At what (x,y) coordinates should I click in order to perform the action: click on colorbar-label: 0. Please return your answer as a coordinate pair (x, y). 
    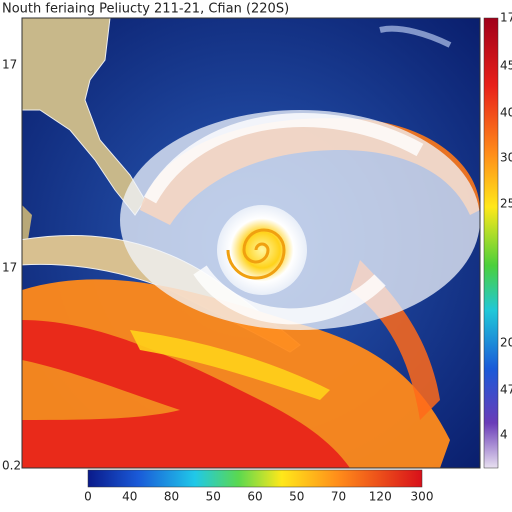
    Looking at the image, I should click on (88, 497).